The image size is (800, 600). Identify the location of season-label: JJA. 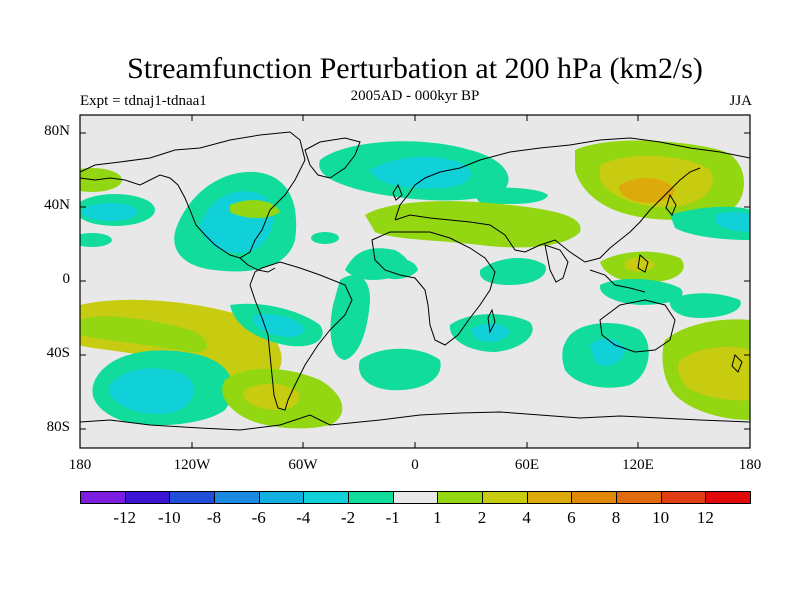
(740, 101).